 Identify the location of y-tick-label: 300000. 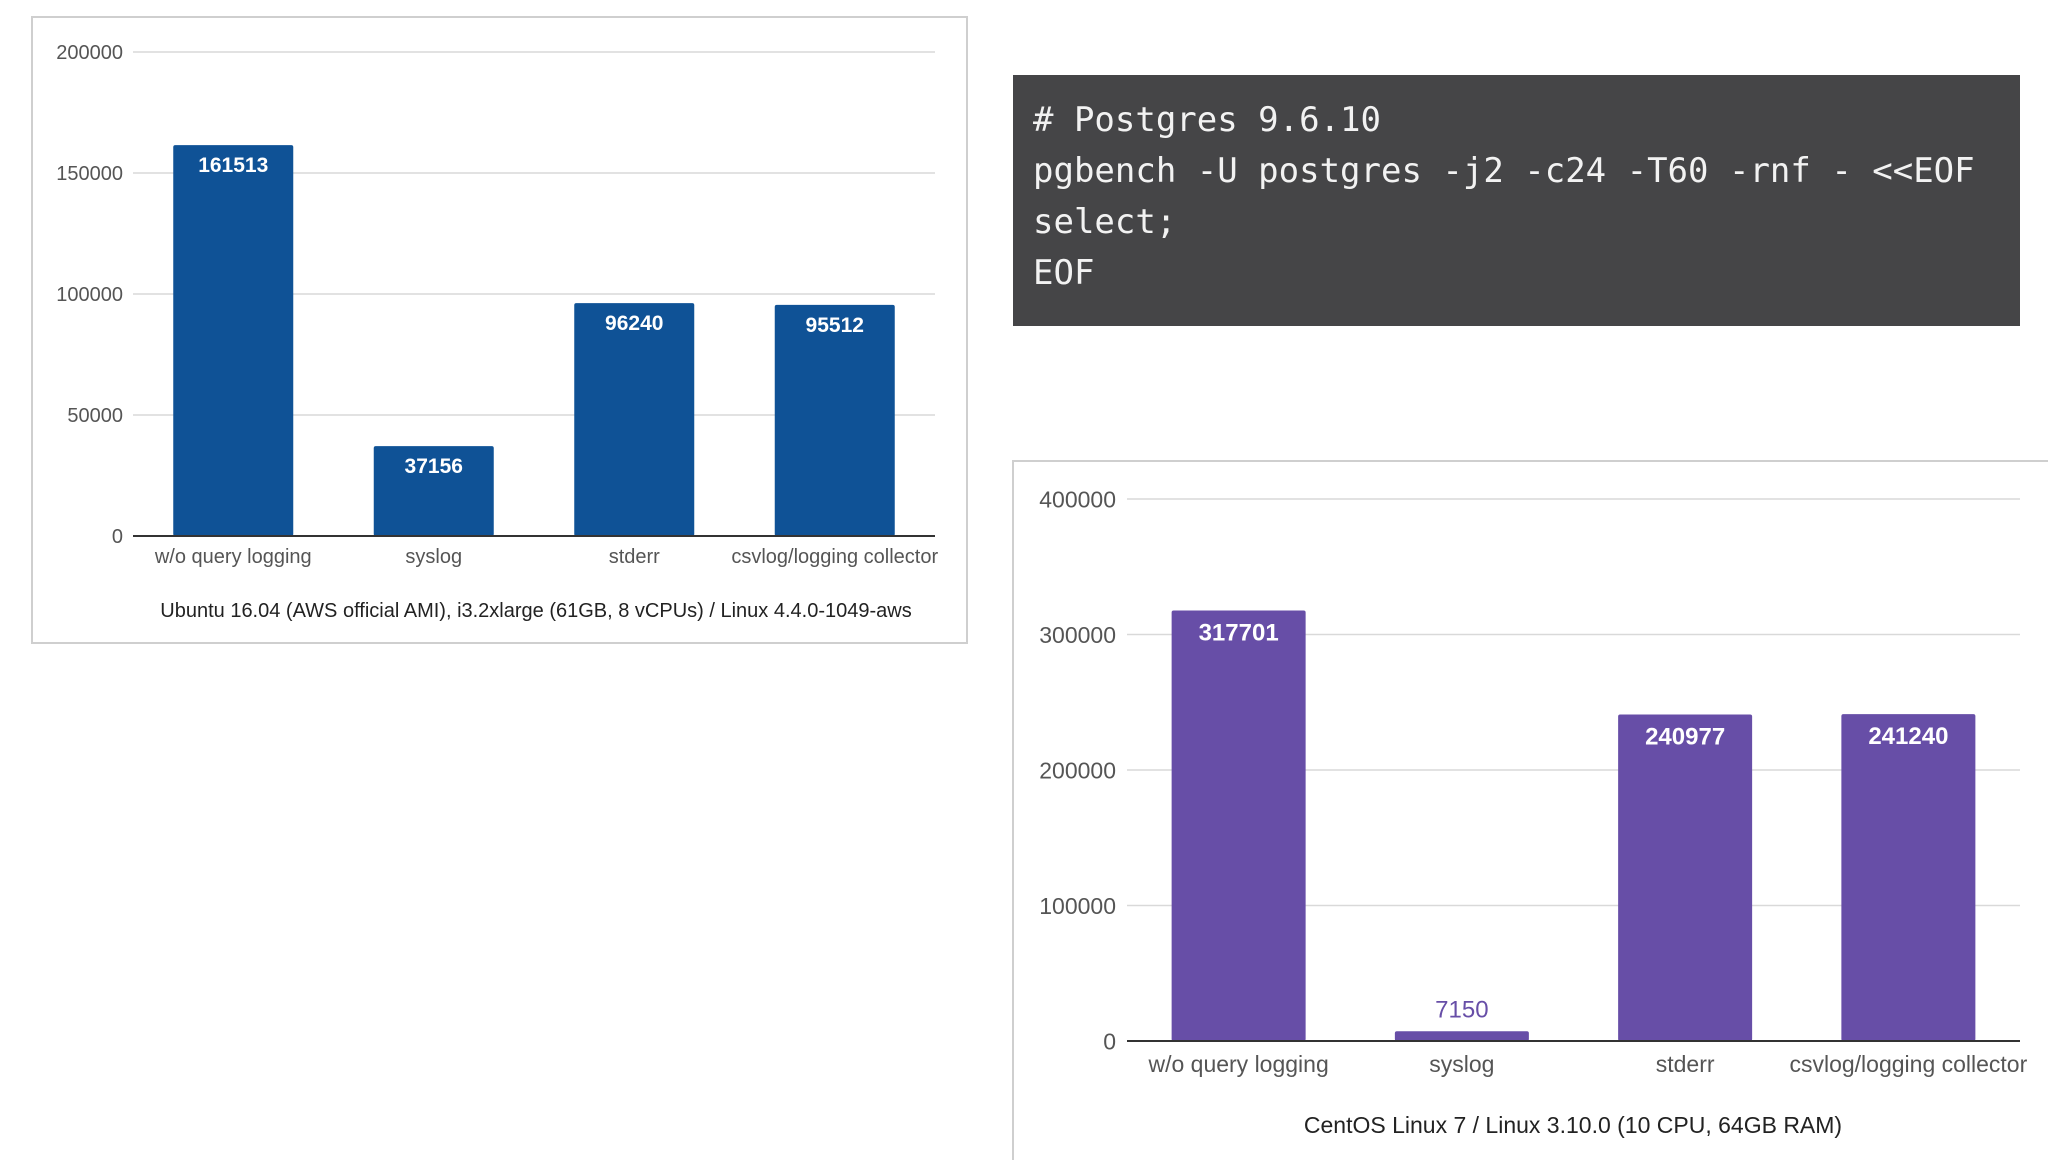
(1077, 635).